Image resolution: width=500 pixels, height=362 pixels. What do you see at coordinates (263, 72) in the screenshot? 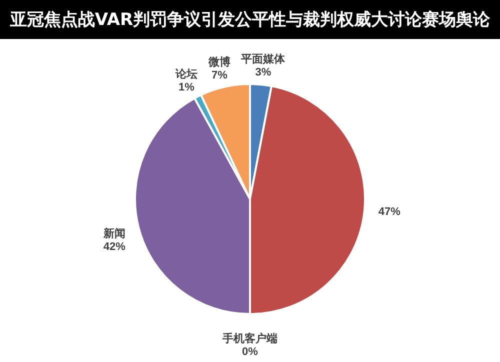
I see `data-label: 3%` at bounding box center [263, 72].